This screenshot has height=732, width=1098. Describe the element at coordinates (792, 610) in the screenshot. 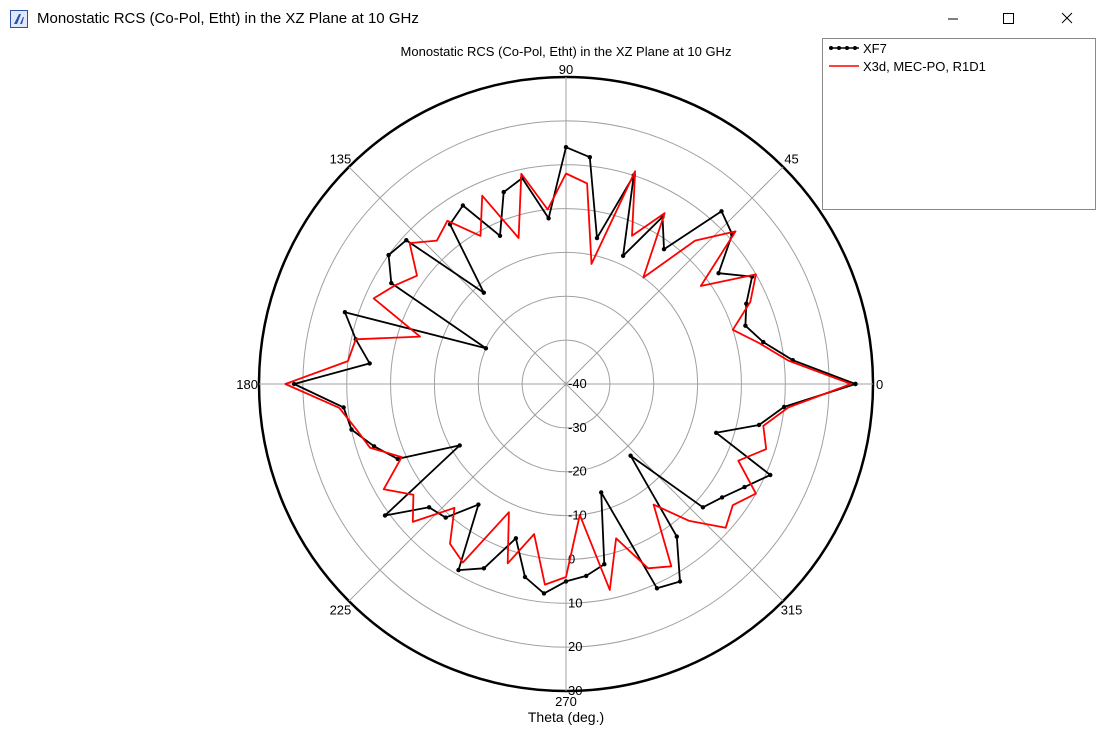

I see `angle-tick-label-315: 315` at that location.